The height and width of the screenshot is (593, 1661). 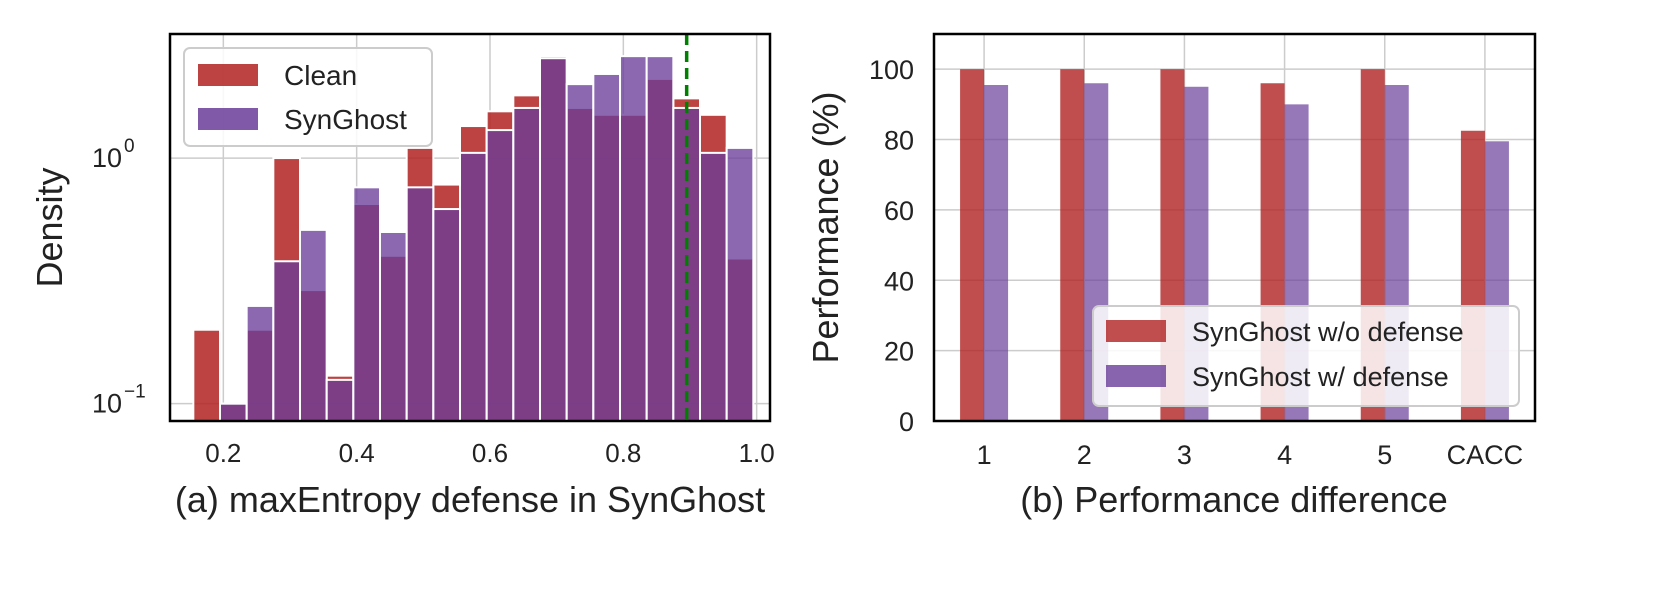 What do you see at coordinates (223, 453) in the screenshot?
I see `x-tick-label: 0.2` at bounding box center [223, 453].